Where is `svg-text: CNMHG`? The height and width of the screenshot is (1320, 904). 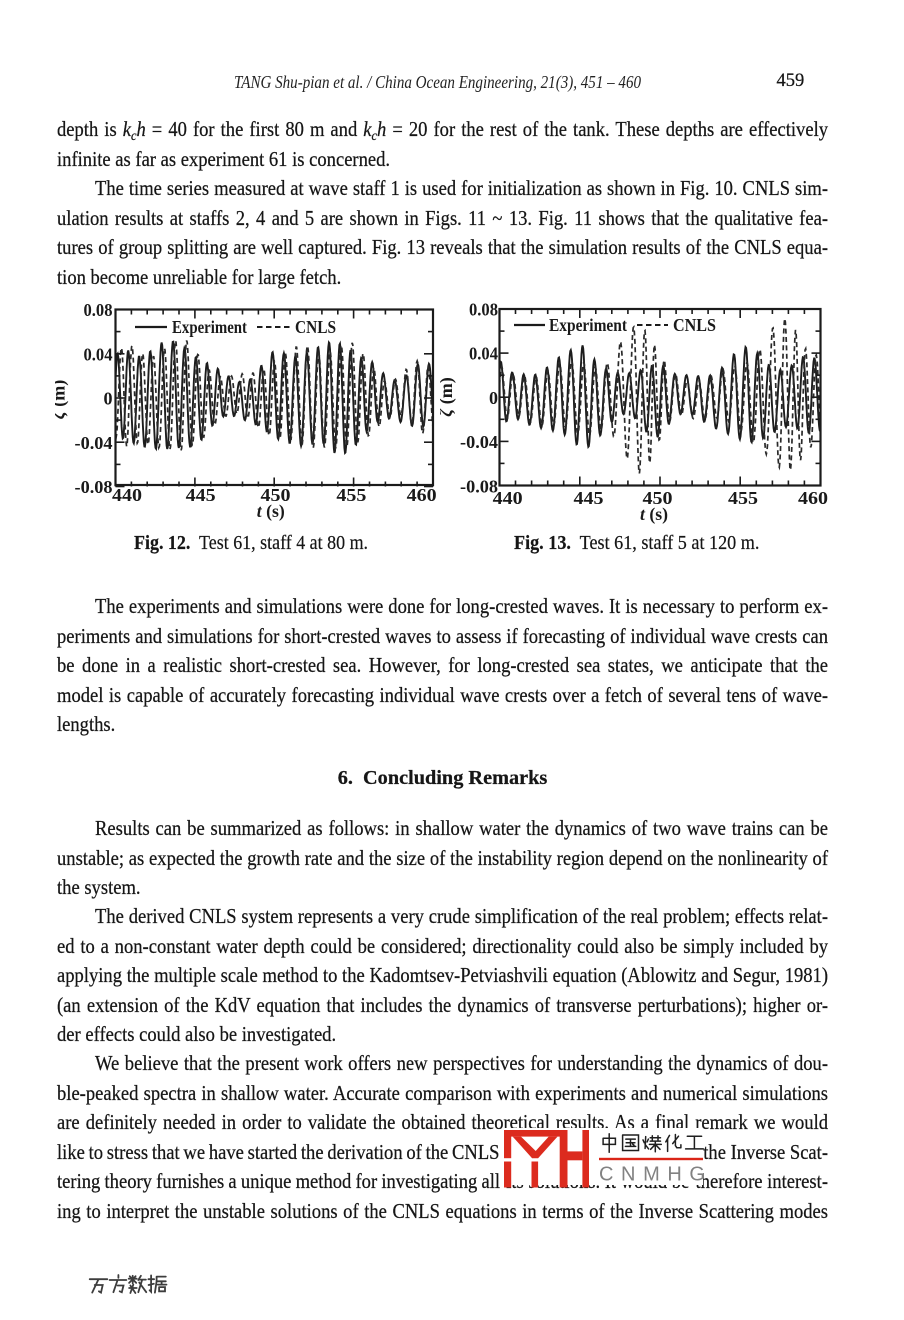
svg-text: CNMHG is located at coordinates (656, 1175).